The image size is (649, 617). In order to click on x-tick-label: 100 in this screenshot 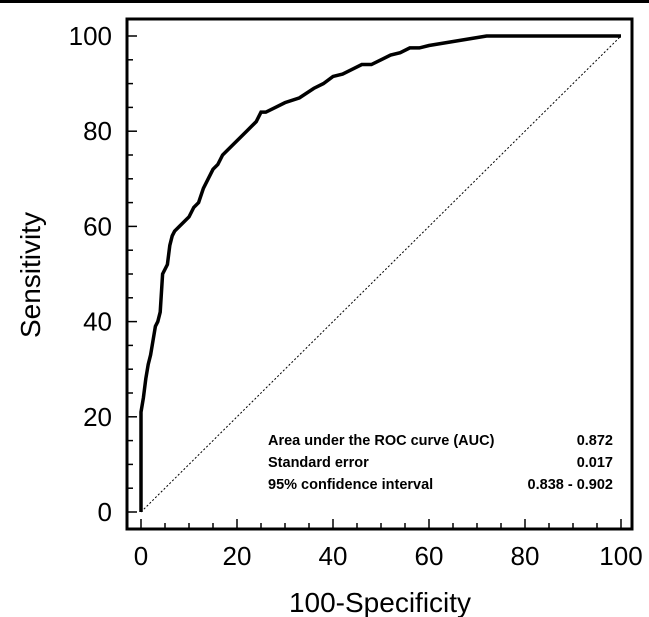, I will do `click(620, 556)`.